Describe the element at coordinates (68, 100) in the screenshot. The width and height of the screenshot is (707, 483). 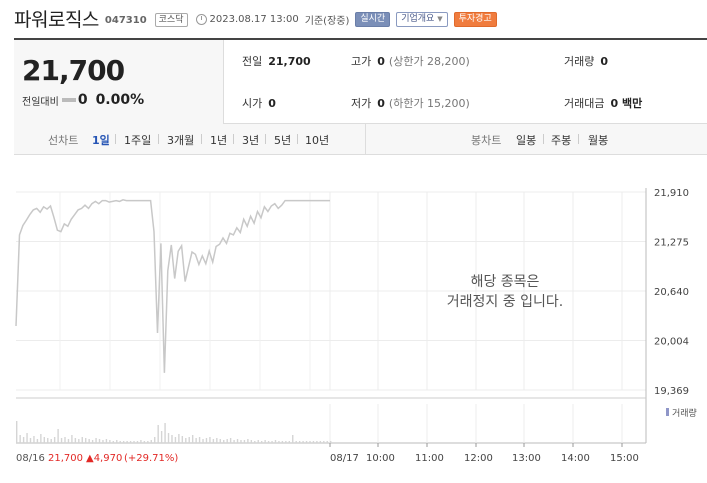
I see `flat-change-icon` at that location.